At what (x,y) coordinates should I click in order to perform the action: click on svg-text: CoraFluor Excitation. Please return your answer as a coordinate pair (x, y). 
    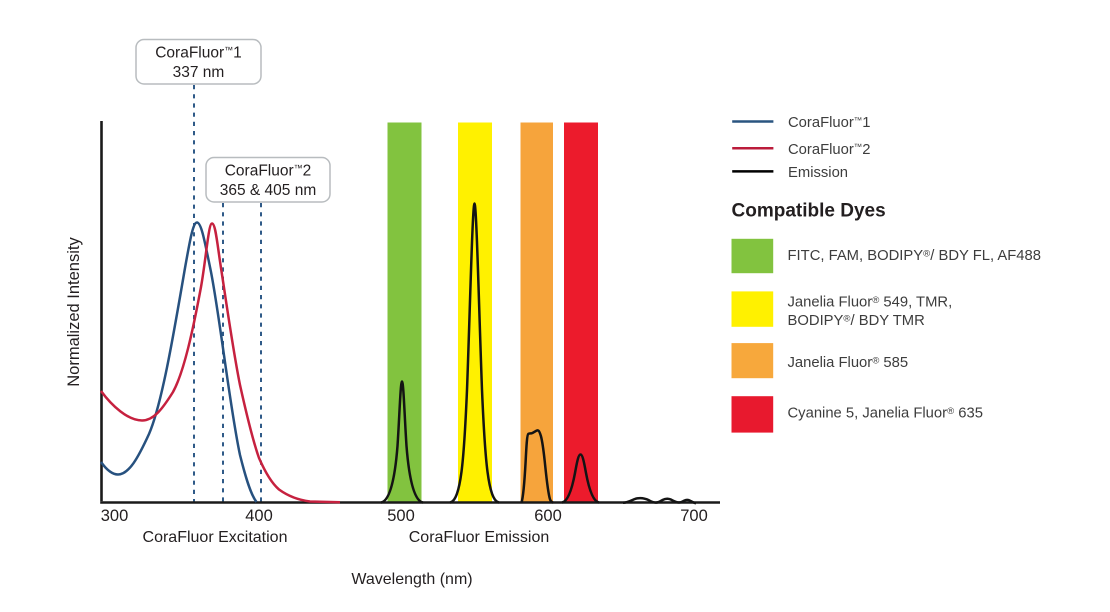
    Looking at the image, I should click on (215, 537).